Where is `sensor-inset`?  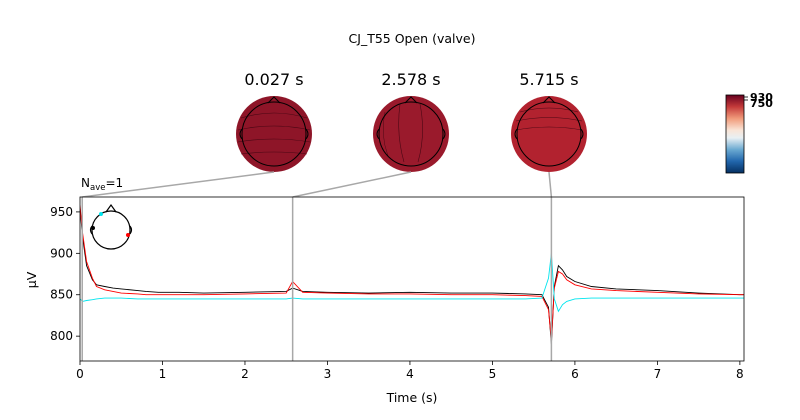
sensor-inset is located at coordinates (111, 226).